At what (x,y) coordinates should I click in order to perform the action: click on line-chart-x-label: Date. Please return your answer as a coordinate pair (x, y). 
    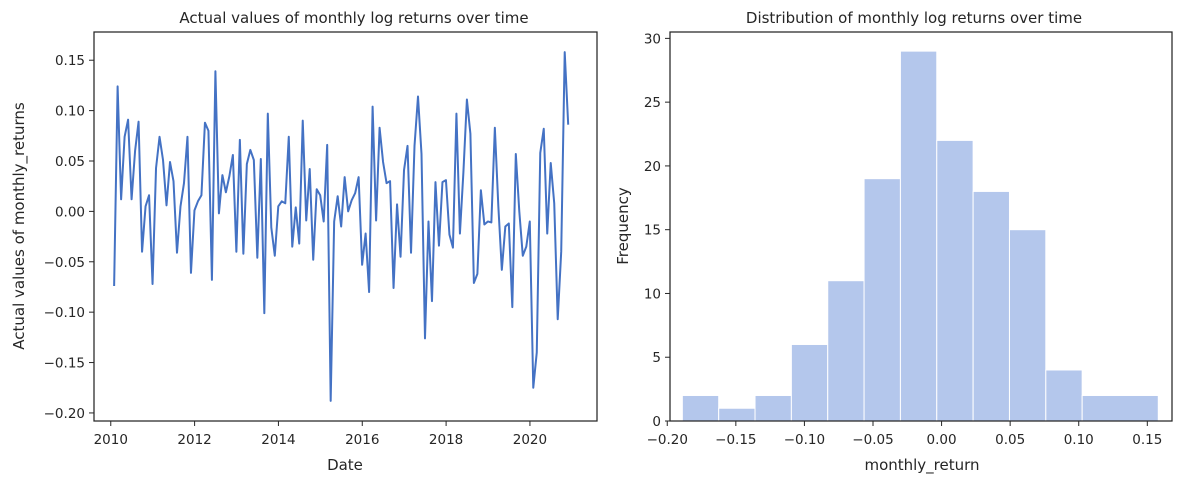
    Looking at the image, I should click on (345, 465).